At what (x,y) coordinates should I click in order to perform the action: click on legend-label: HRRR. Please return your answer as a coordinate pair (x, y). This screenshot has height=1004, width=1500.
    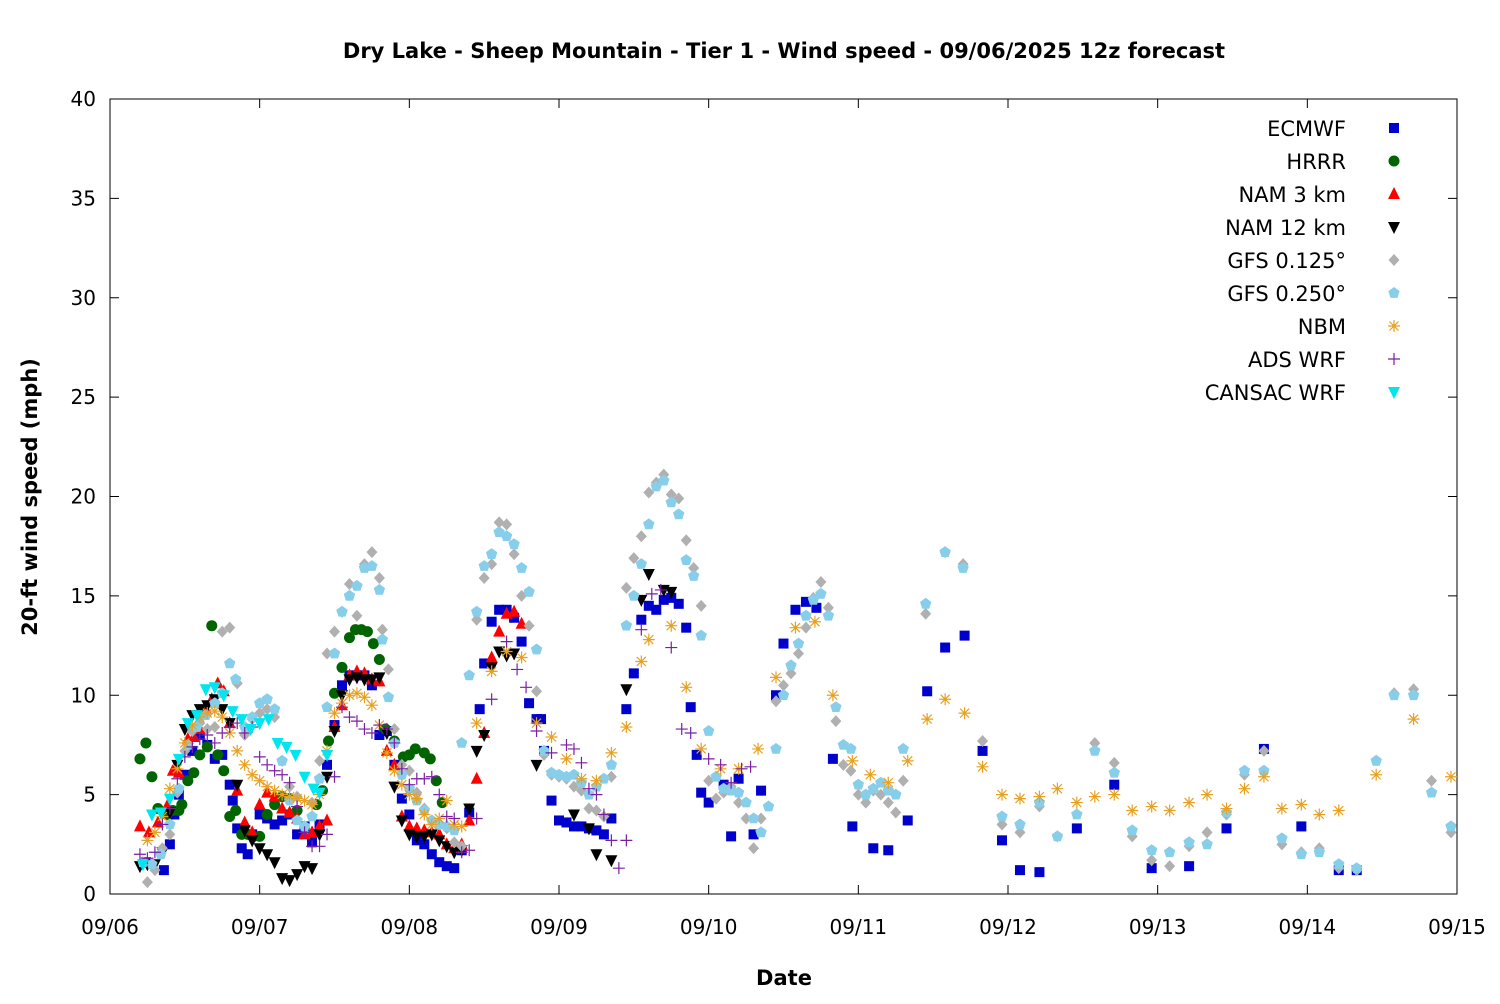
    Looking at the image, I should click on (1316, 162).